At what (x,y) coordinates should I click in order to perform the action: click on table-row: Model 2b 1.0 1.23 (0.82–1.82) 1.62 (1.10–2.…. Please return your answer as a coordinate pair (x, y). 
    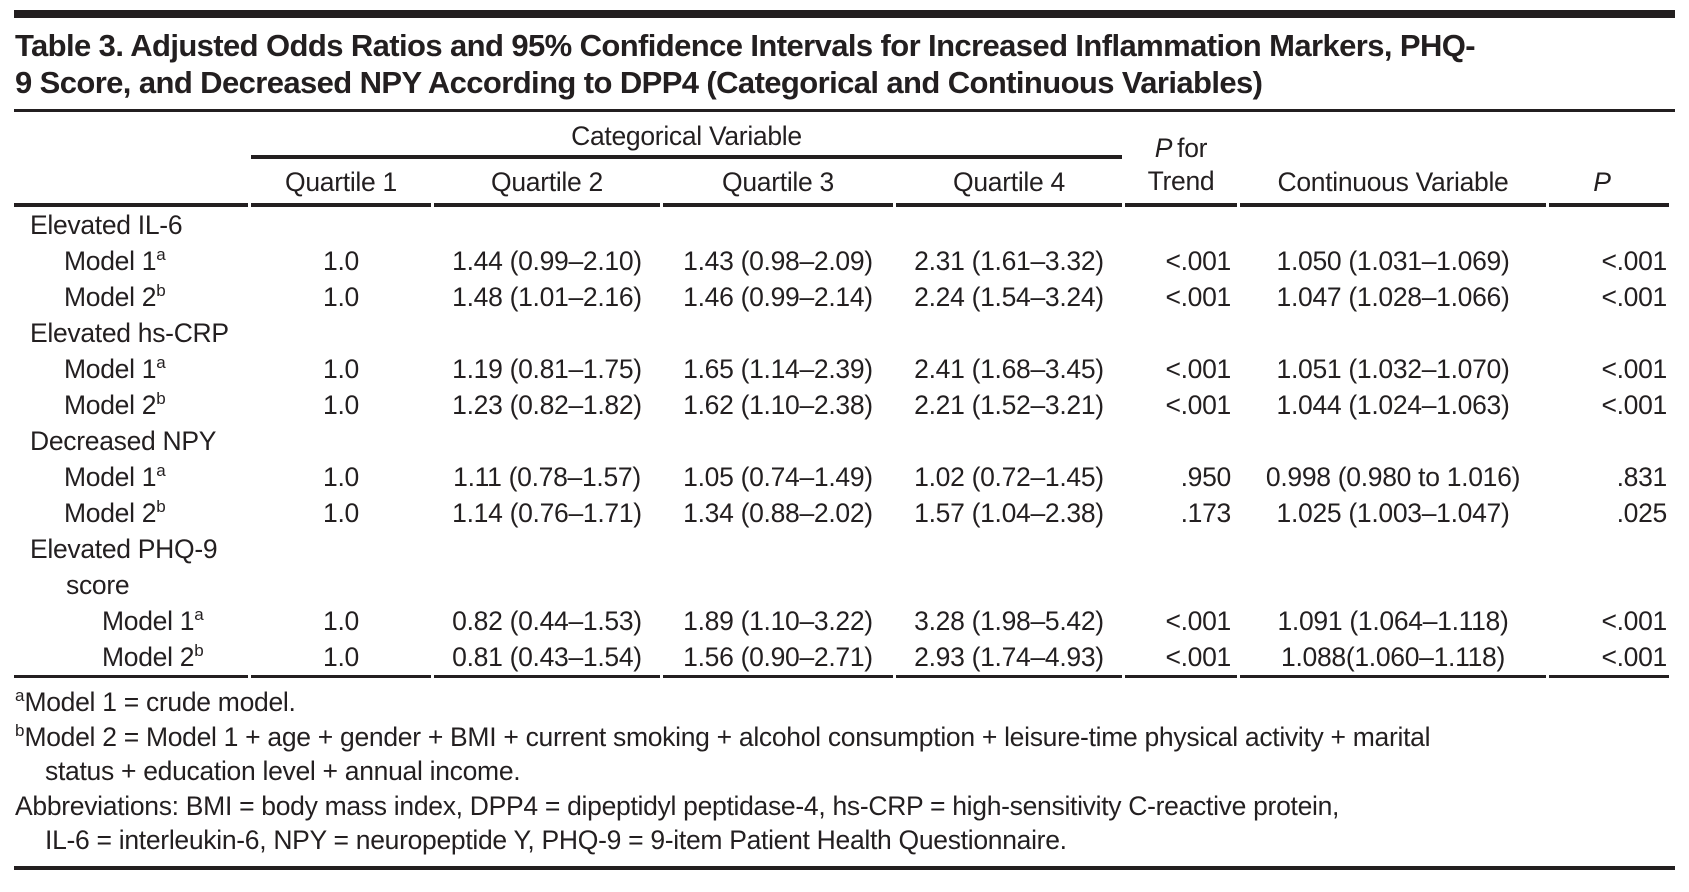
    Looking at the image, I should click on (841, 405).